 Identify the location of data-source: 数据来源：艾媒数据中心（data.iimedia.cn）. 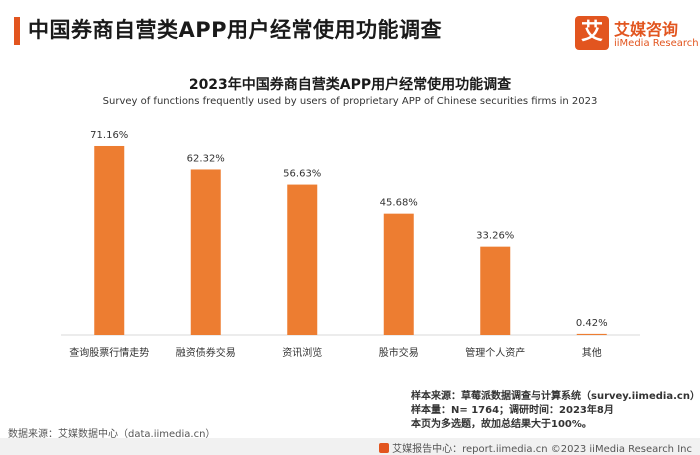
(112, 434).